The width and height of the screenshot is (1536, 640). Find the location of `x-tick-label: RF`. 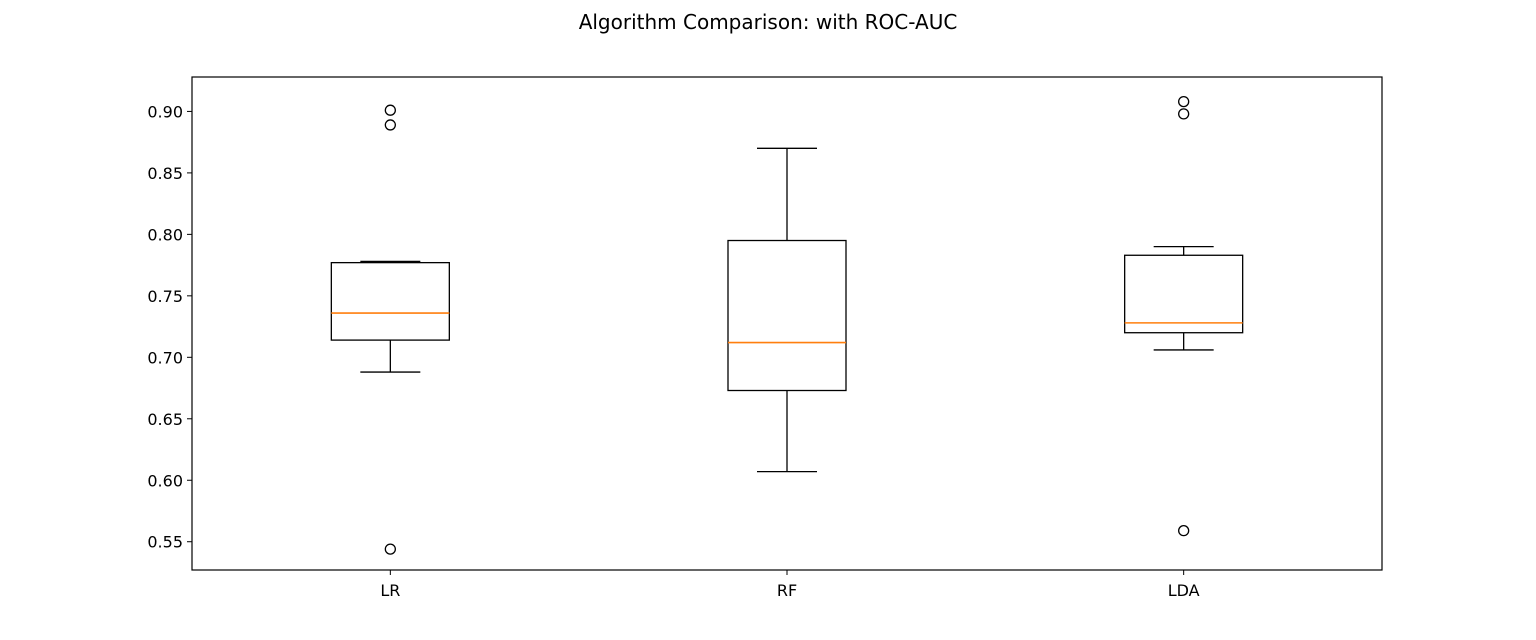

x-tick-label: RF is located at coordinates (787, 590).